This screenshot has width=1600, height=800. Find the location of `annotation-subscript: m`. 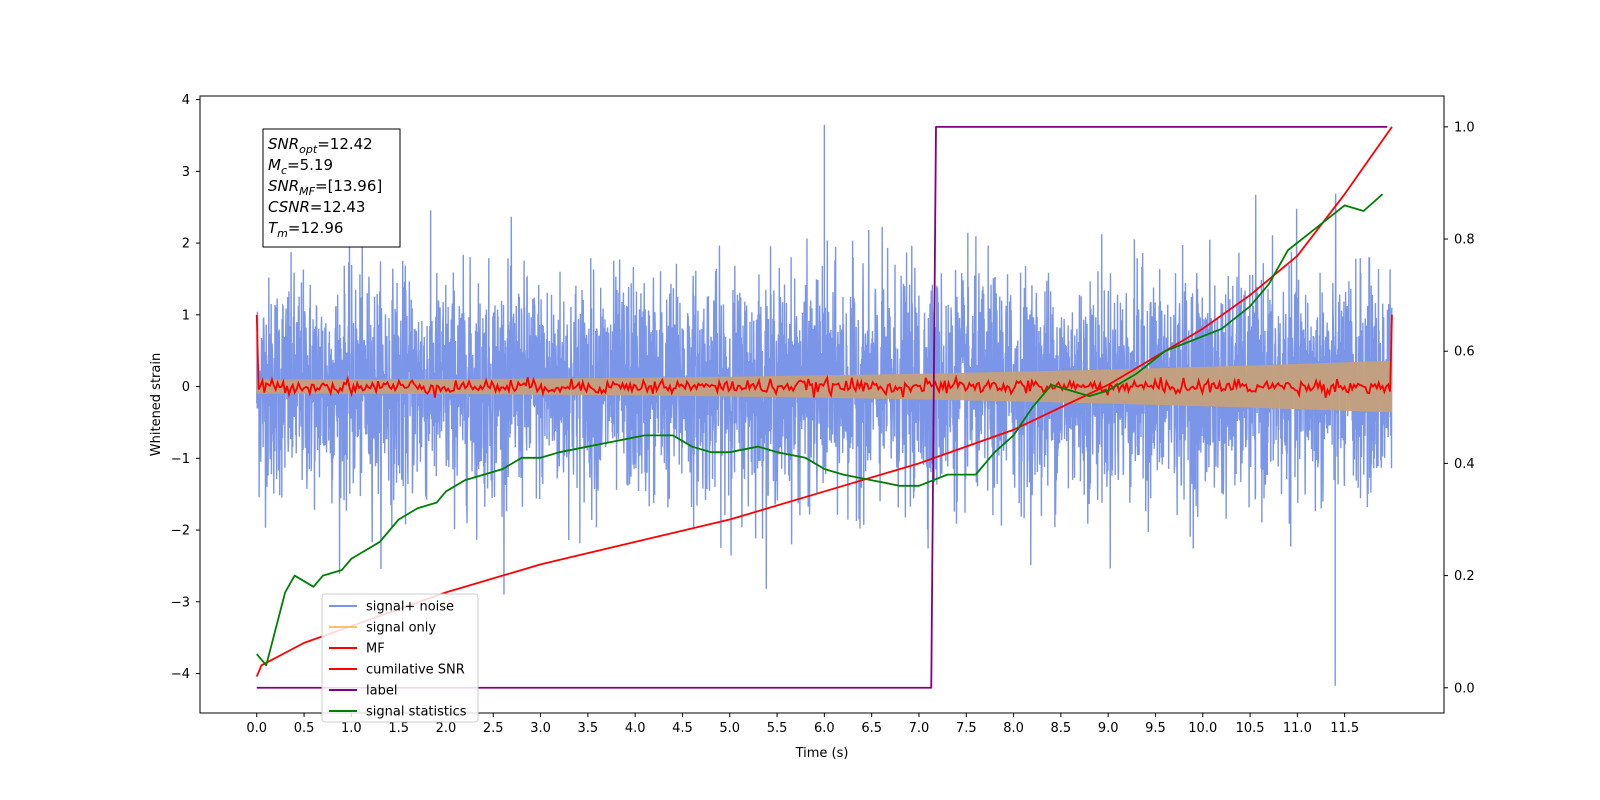

annotation-subscript: m is located at coordinates (282, 233).